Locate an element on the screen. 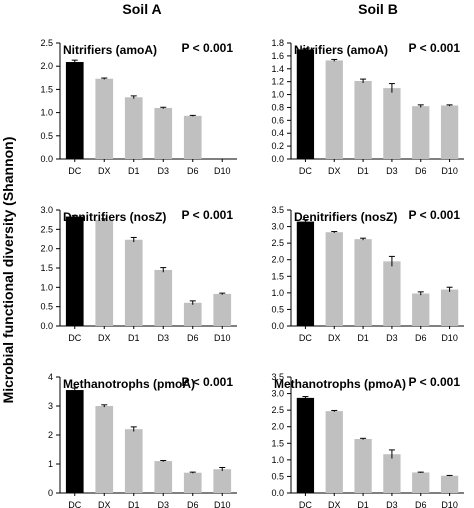 This screenshot has height=508, width=474. y-tick-label: 1.6 is located at coordinates (277, 56).